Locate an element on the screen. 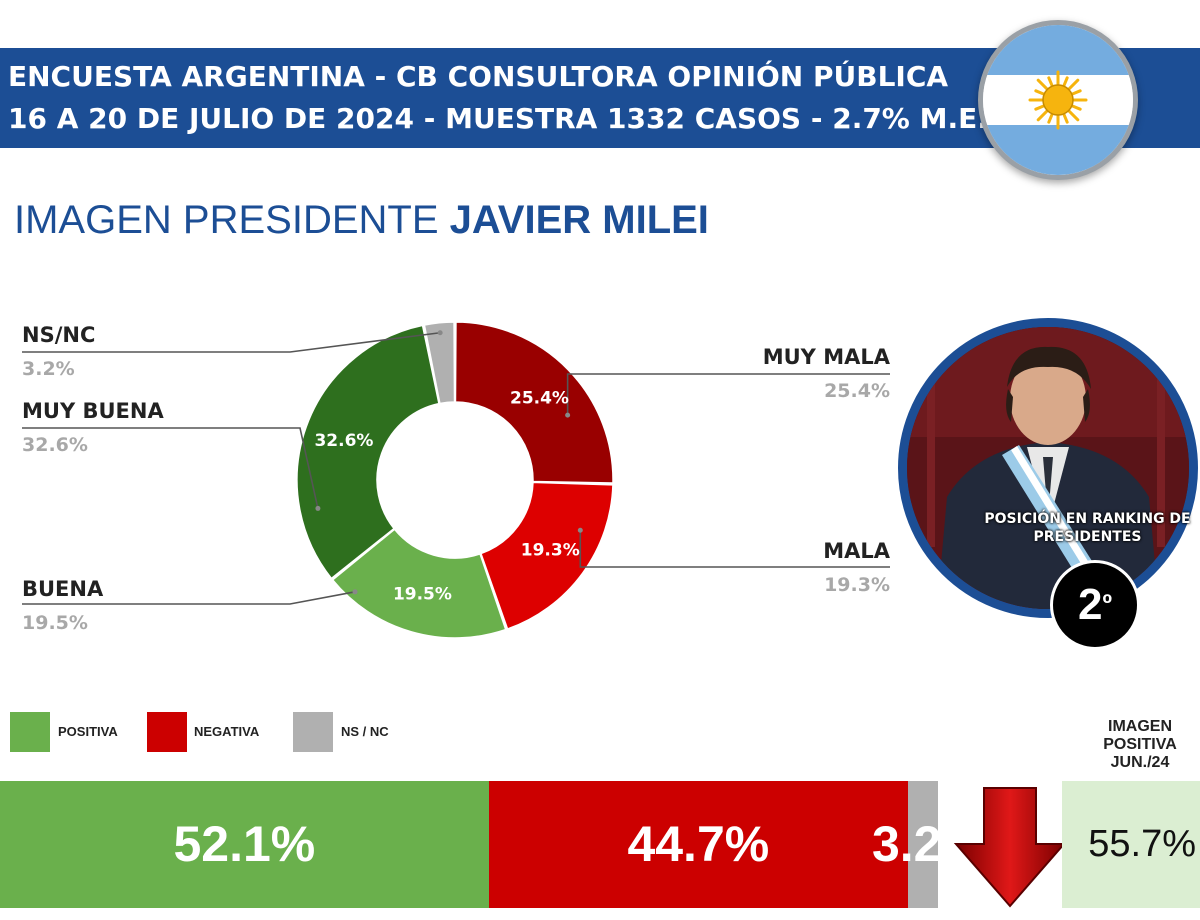 The height and width of the screenshot is (920, 1200). donut-value-label: 32.6% is located at coordinates (343, 441).